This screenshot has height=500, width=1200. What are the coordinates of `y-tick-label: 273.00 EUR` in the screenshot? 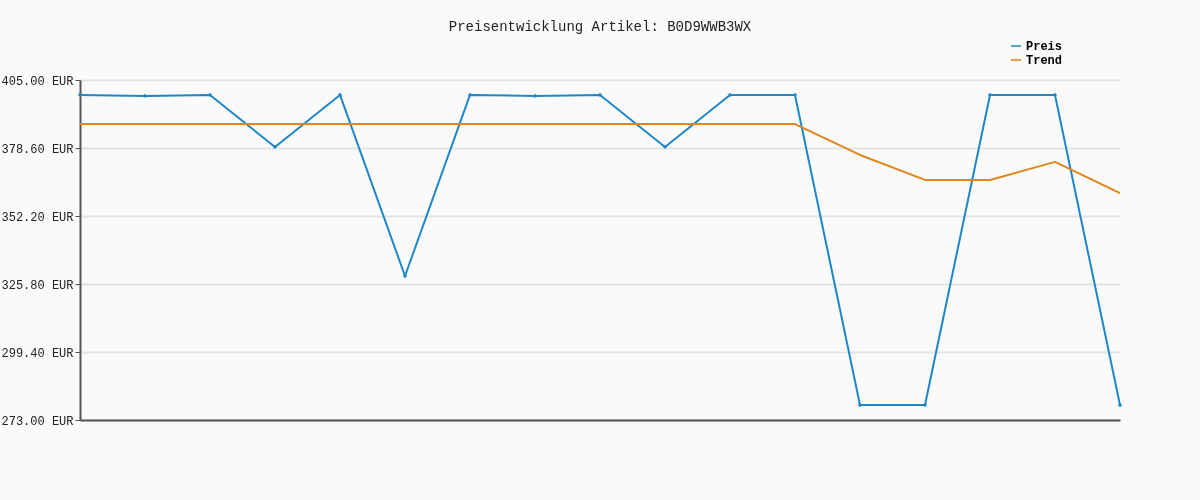 It's located at (37, 421).